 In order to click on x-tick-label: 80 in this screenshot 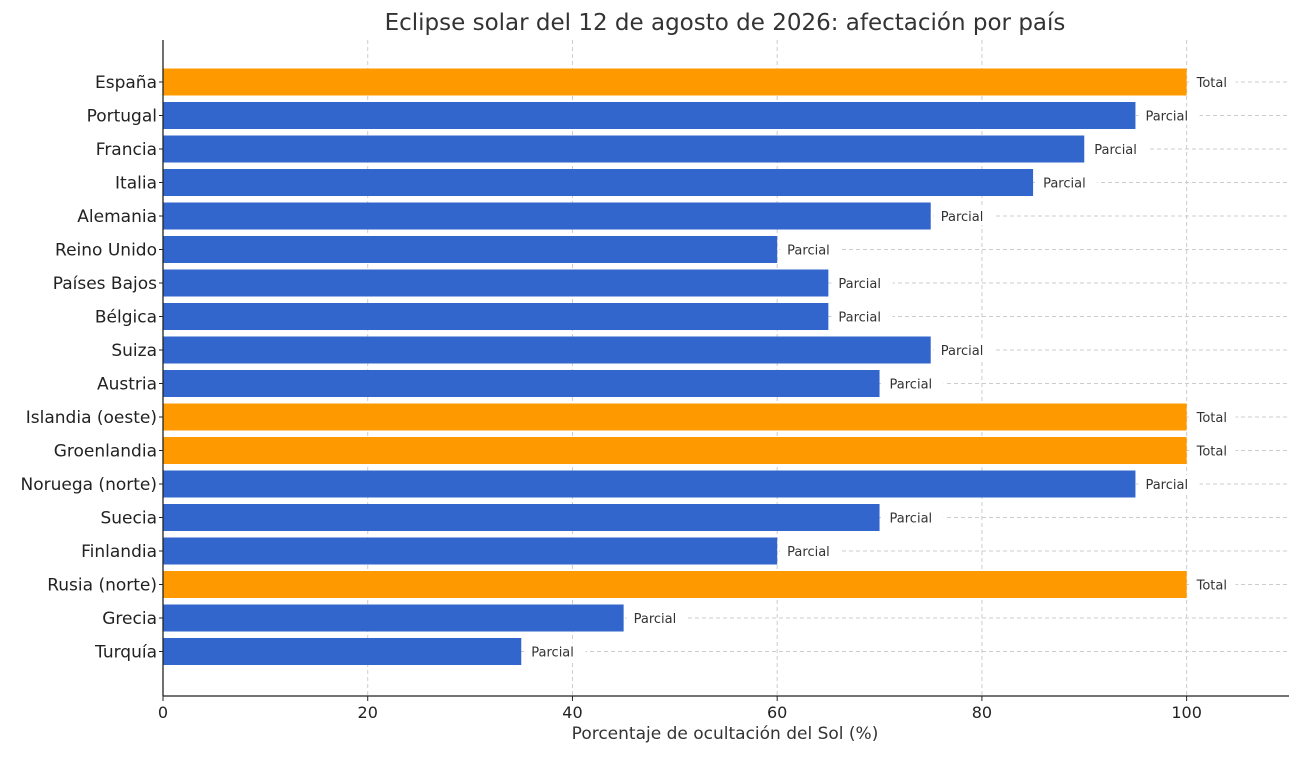, I will do `click(982, 712)`.